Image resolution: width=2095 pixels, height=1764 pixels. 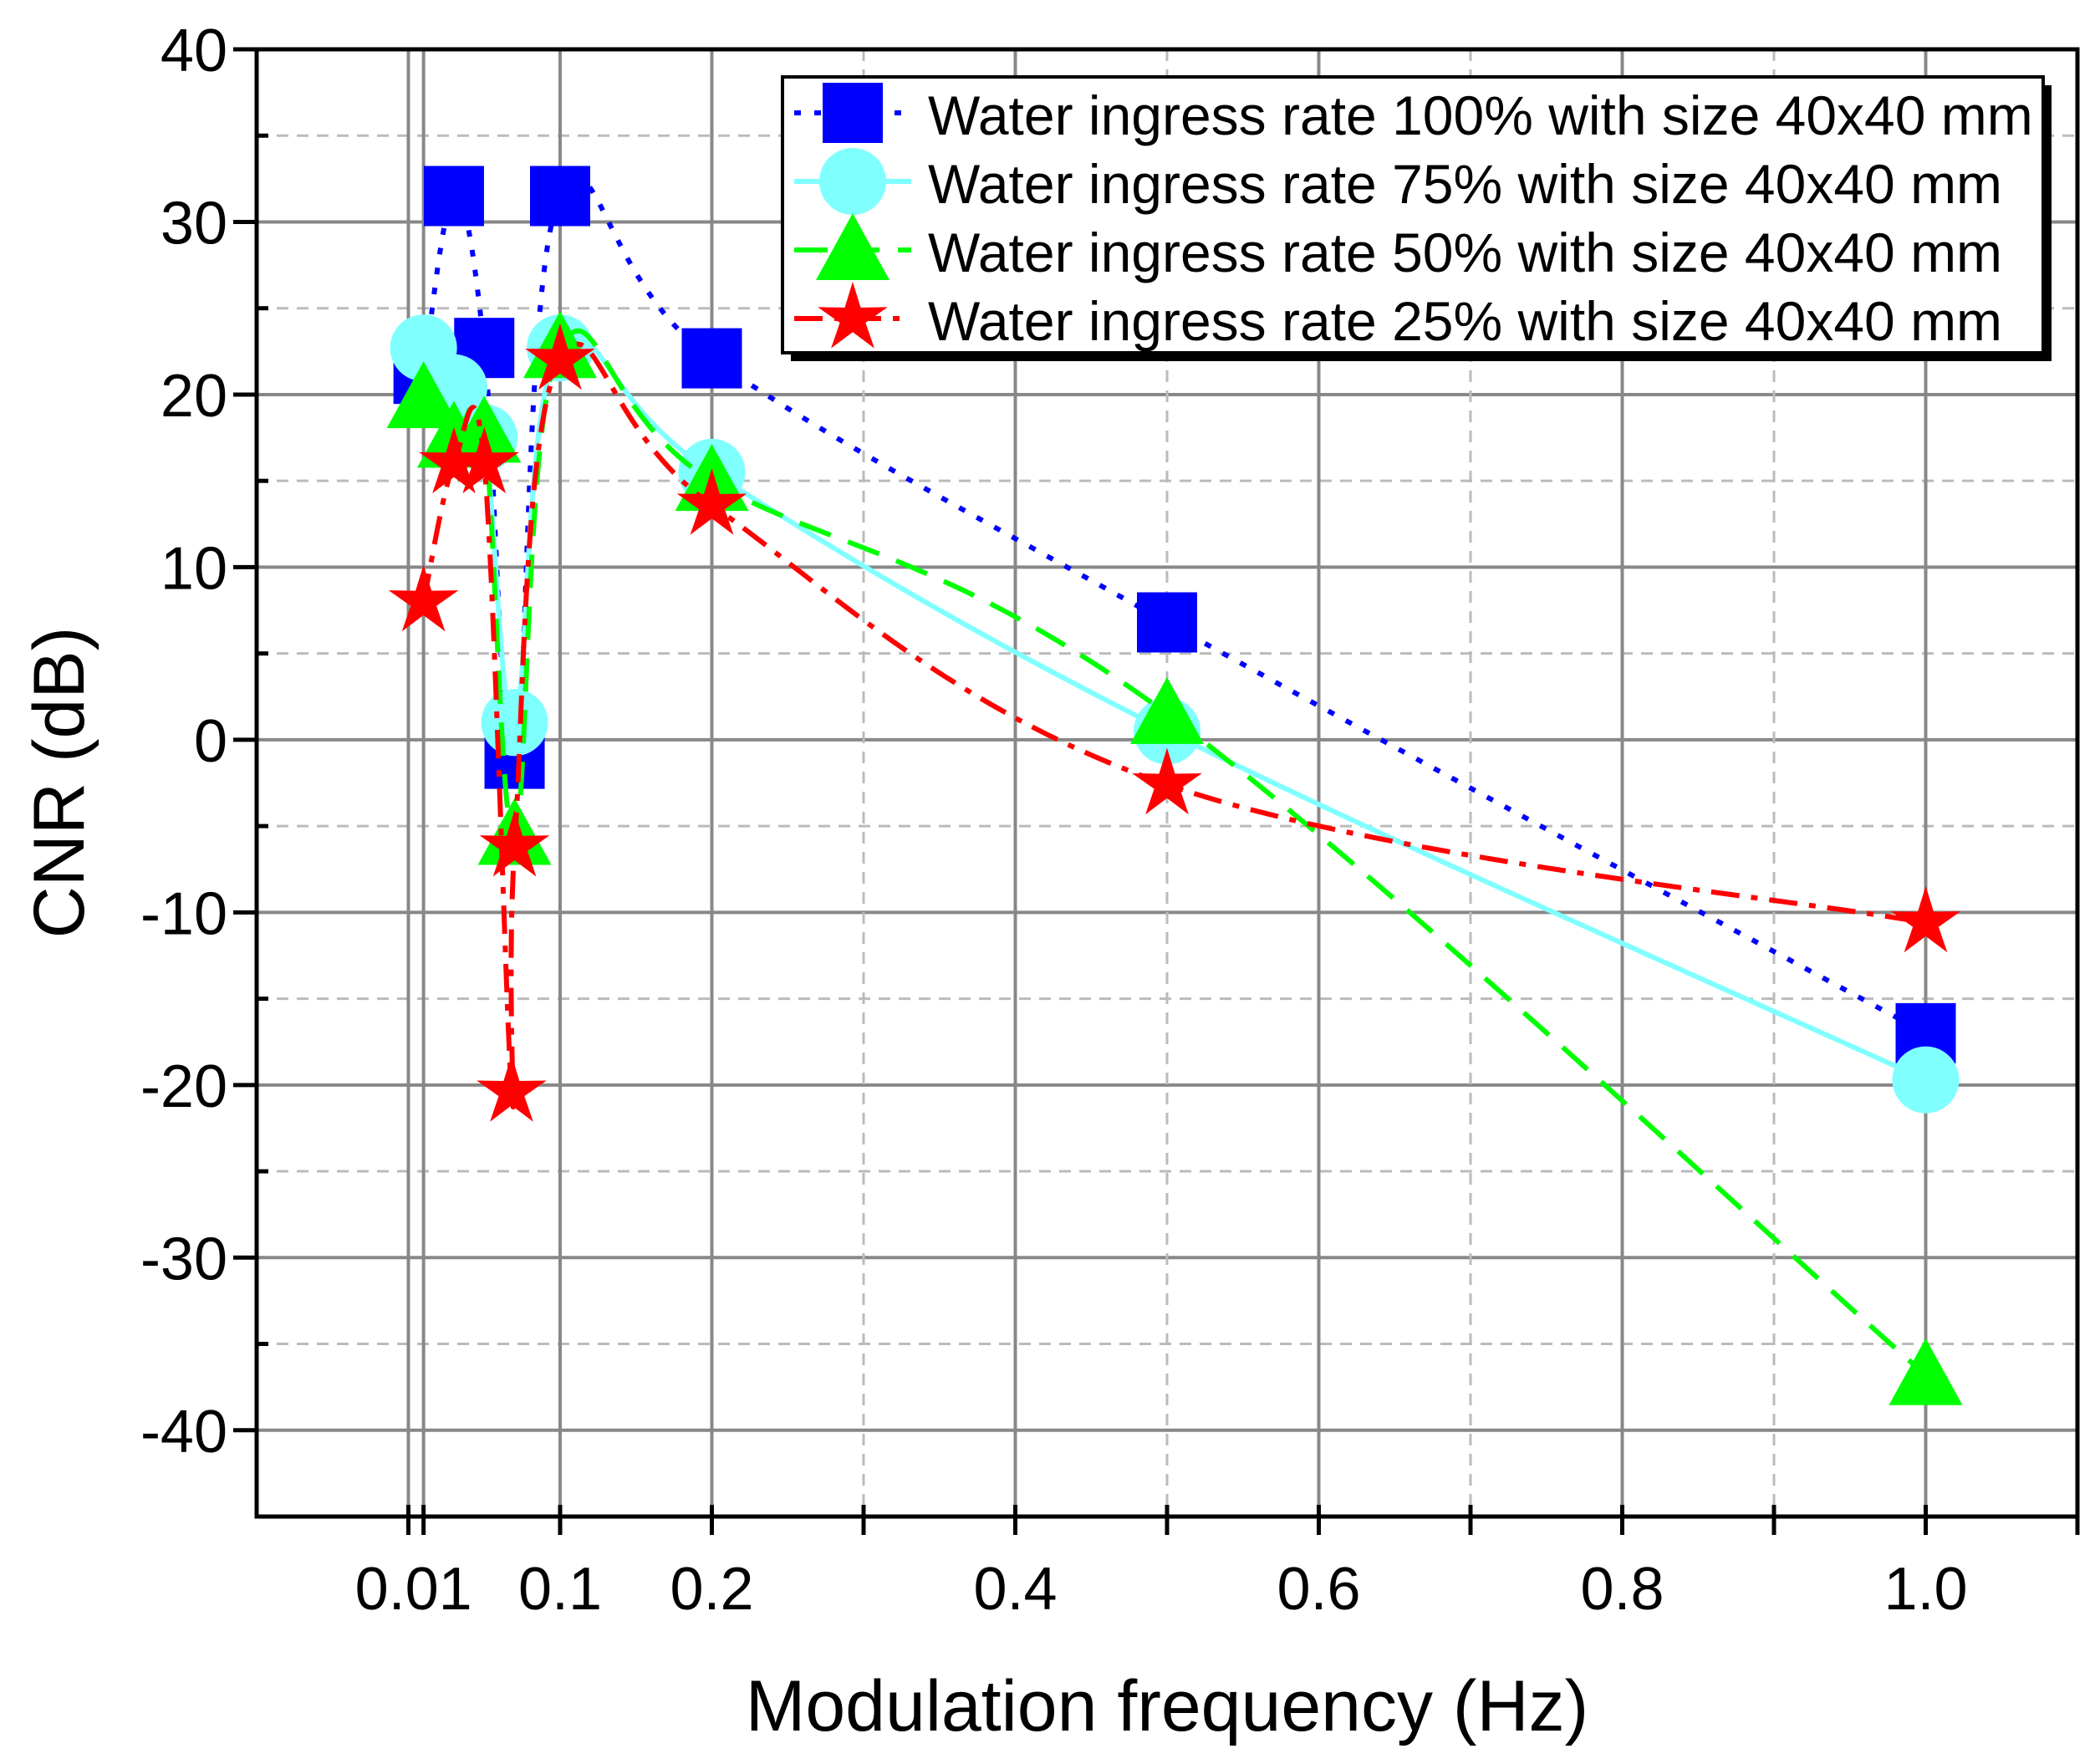 What do you see at coordinates (853, 113) in the screenshot?
I see `legend-marker-square` at bounding box center [853, 113].